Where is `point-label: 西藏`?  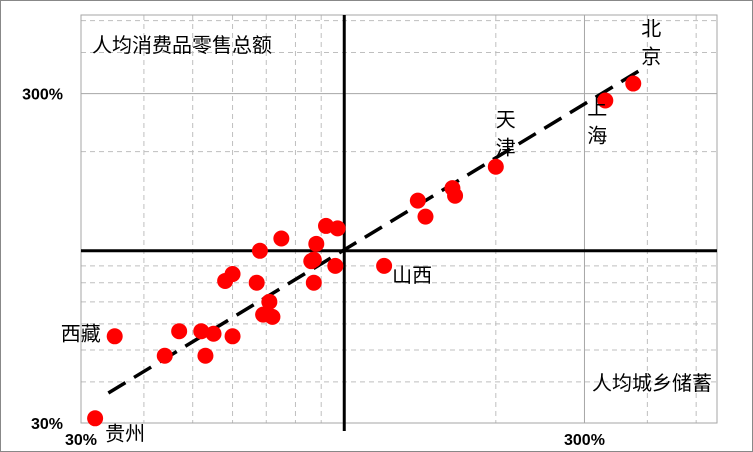 point-label: 西藏 is located at coordinates (81, 333).